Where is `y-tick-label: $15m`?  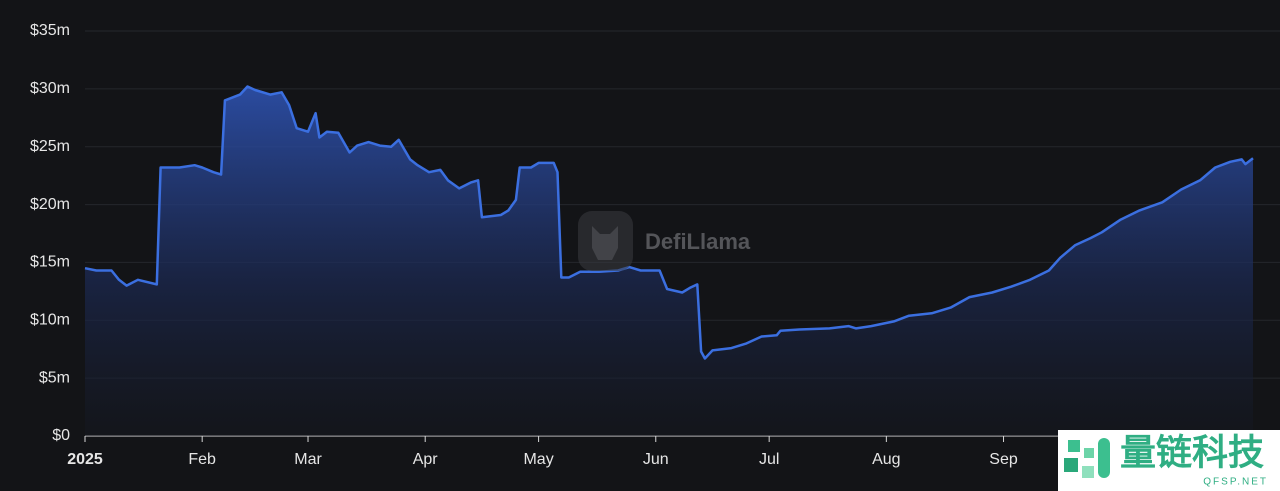 y-tick-label: $15m is located at coordinates (50, 262).